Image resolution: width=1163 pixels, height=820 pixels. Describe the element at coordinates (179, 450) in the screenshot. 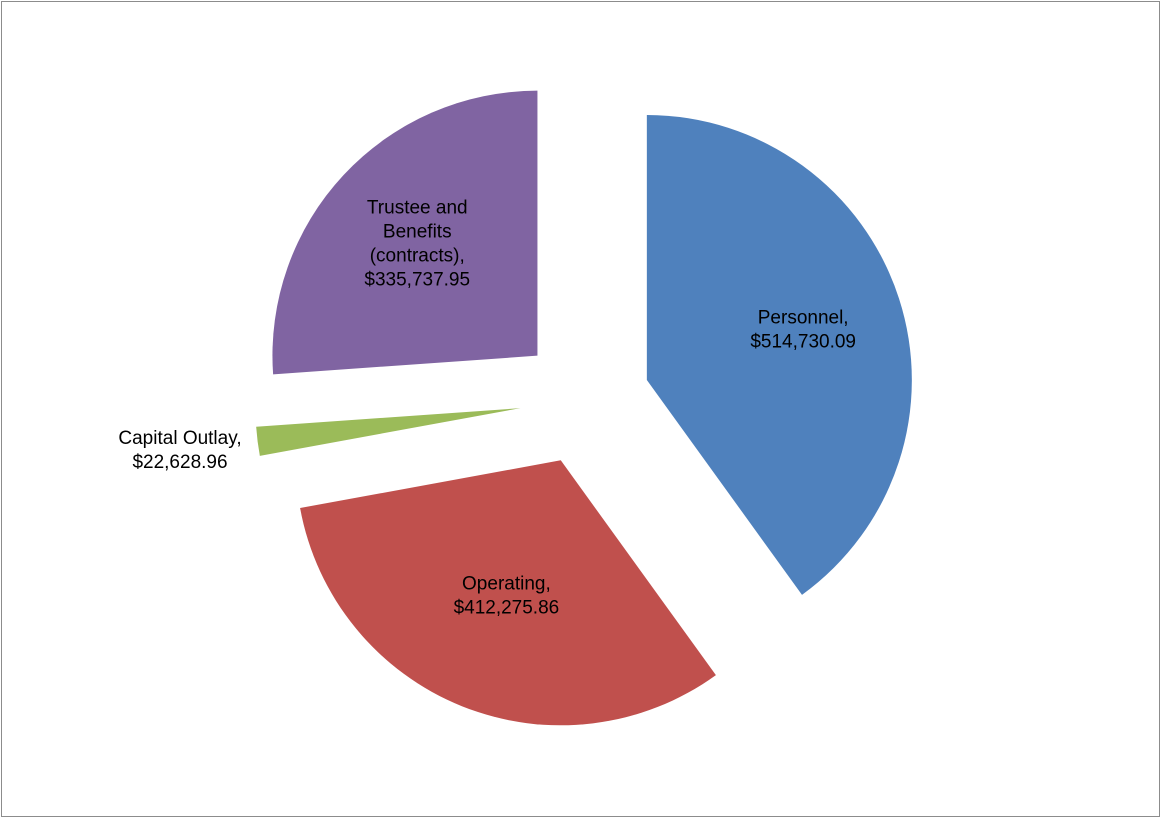

I see `data-label-capital-outlay: Capital Outlay, $22,628.96` at that location.